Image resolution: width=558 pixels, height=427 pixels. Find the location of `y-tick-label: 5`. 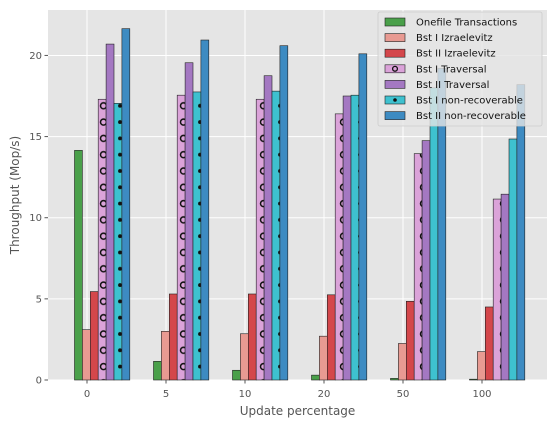

y-tick-label: 5 is located at coordinates (39, 299).